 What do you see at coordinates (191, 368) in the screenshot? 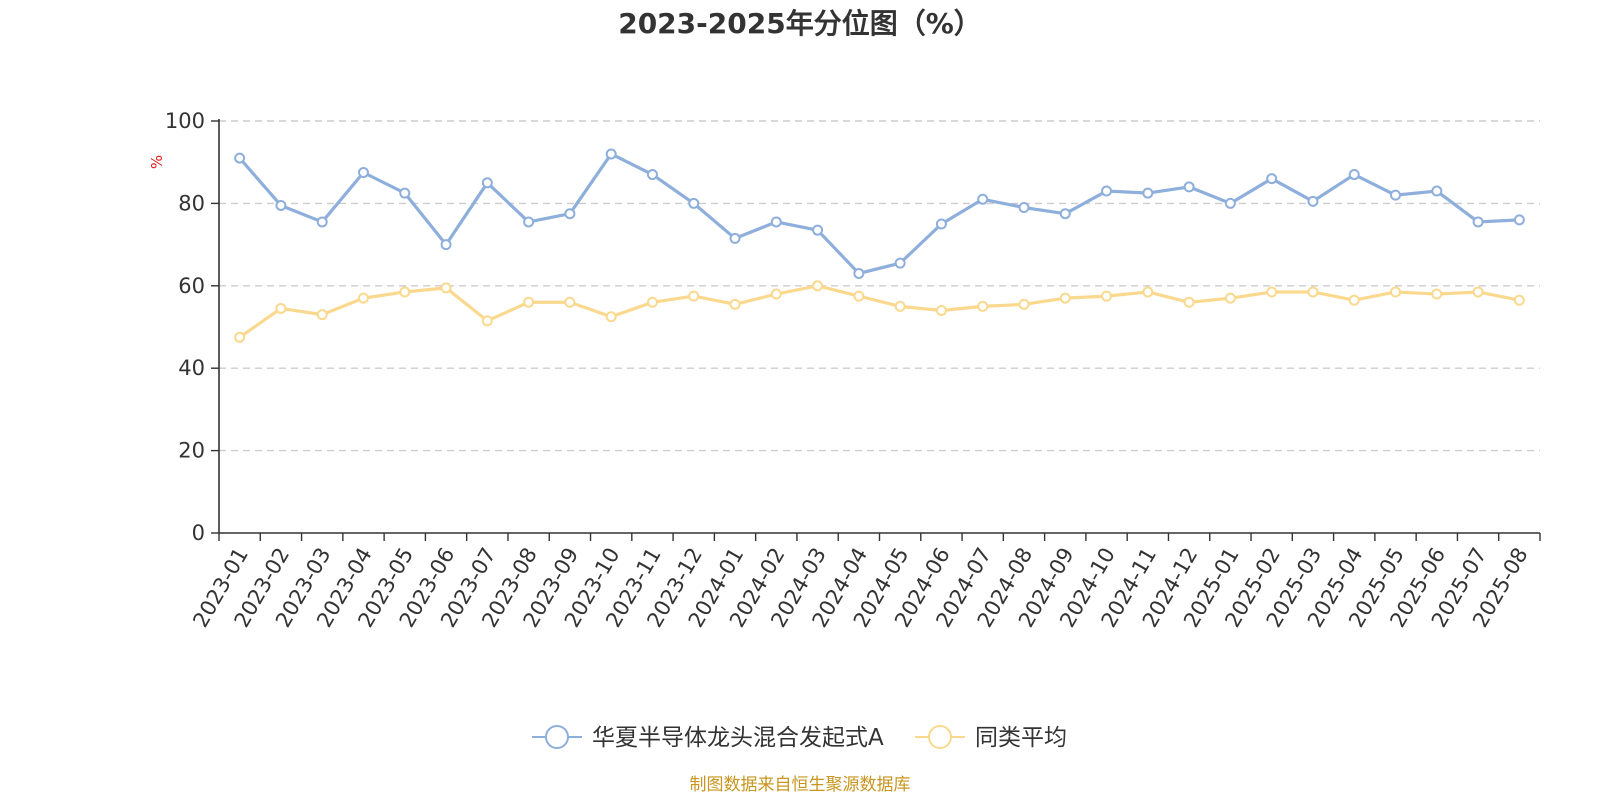
I see `y-axis-tick-label: 40` at bounding box center [191, 368].